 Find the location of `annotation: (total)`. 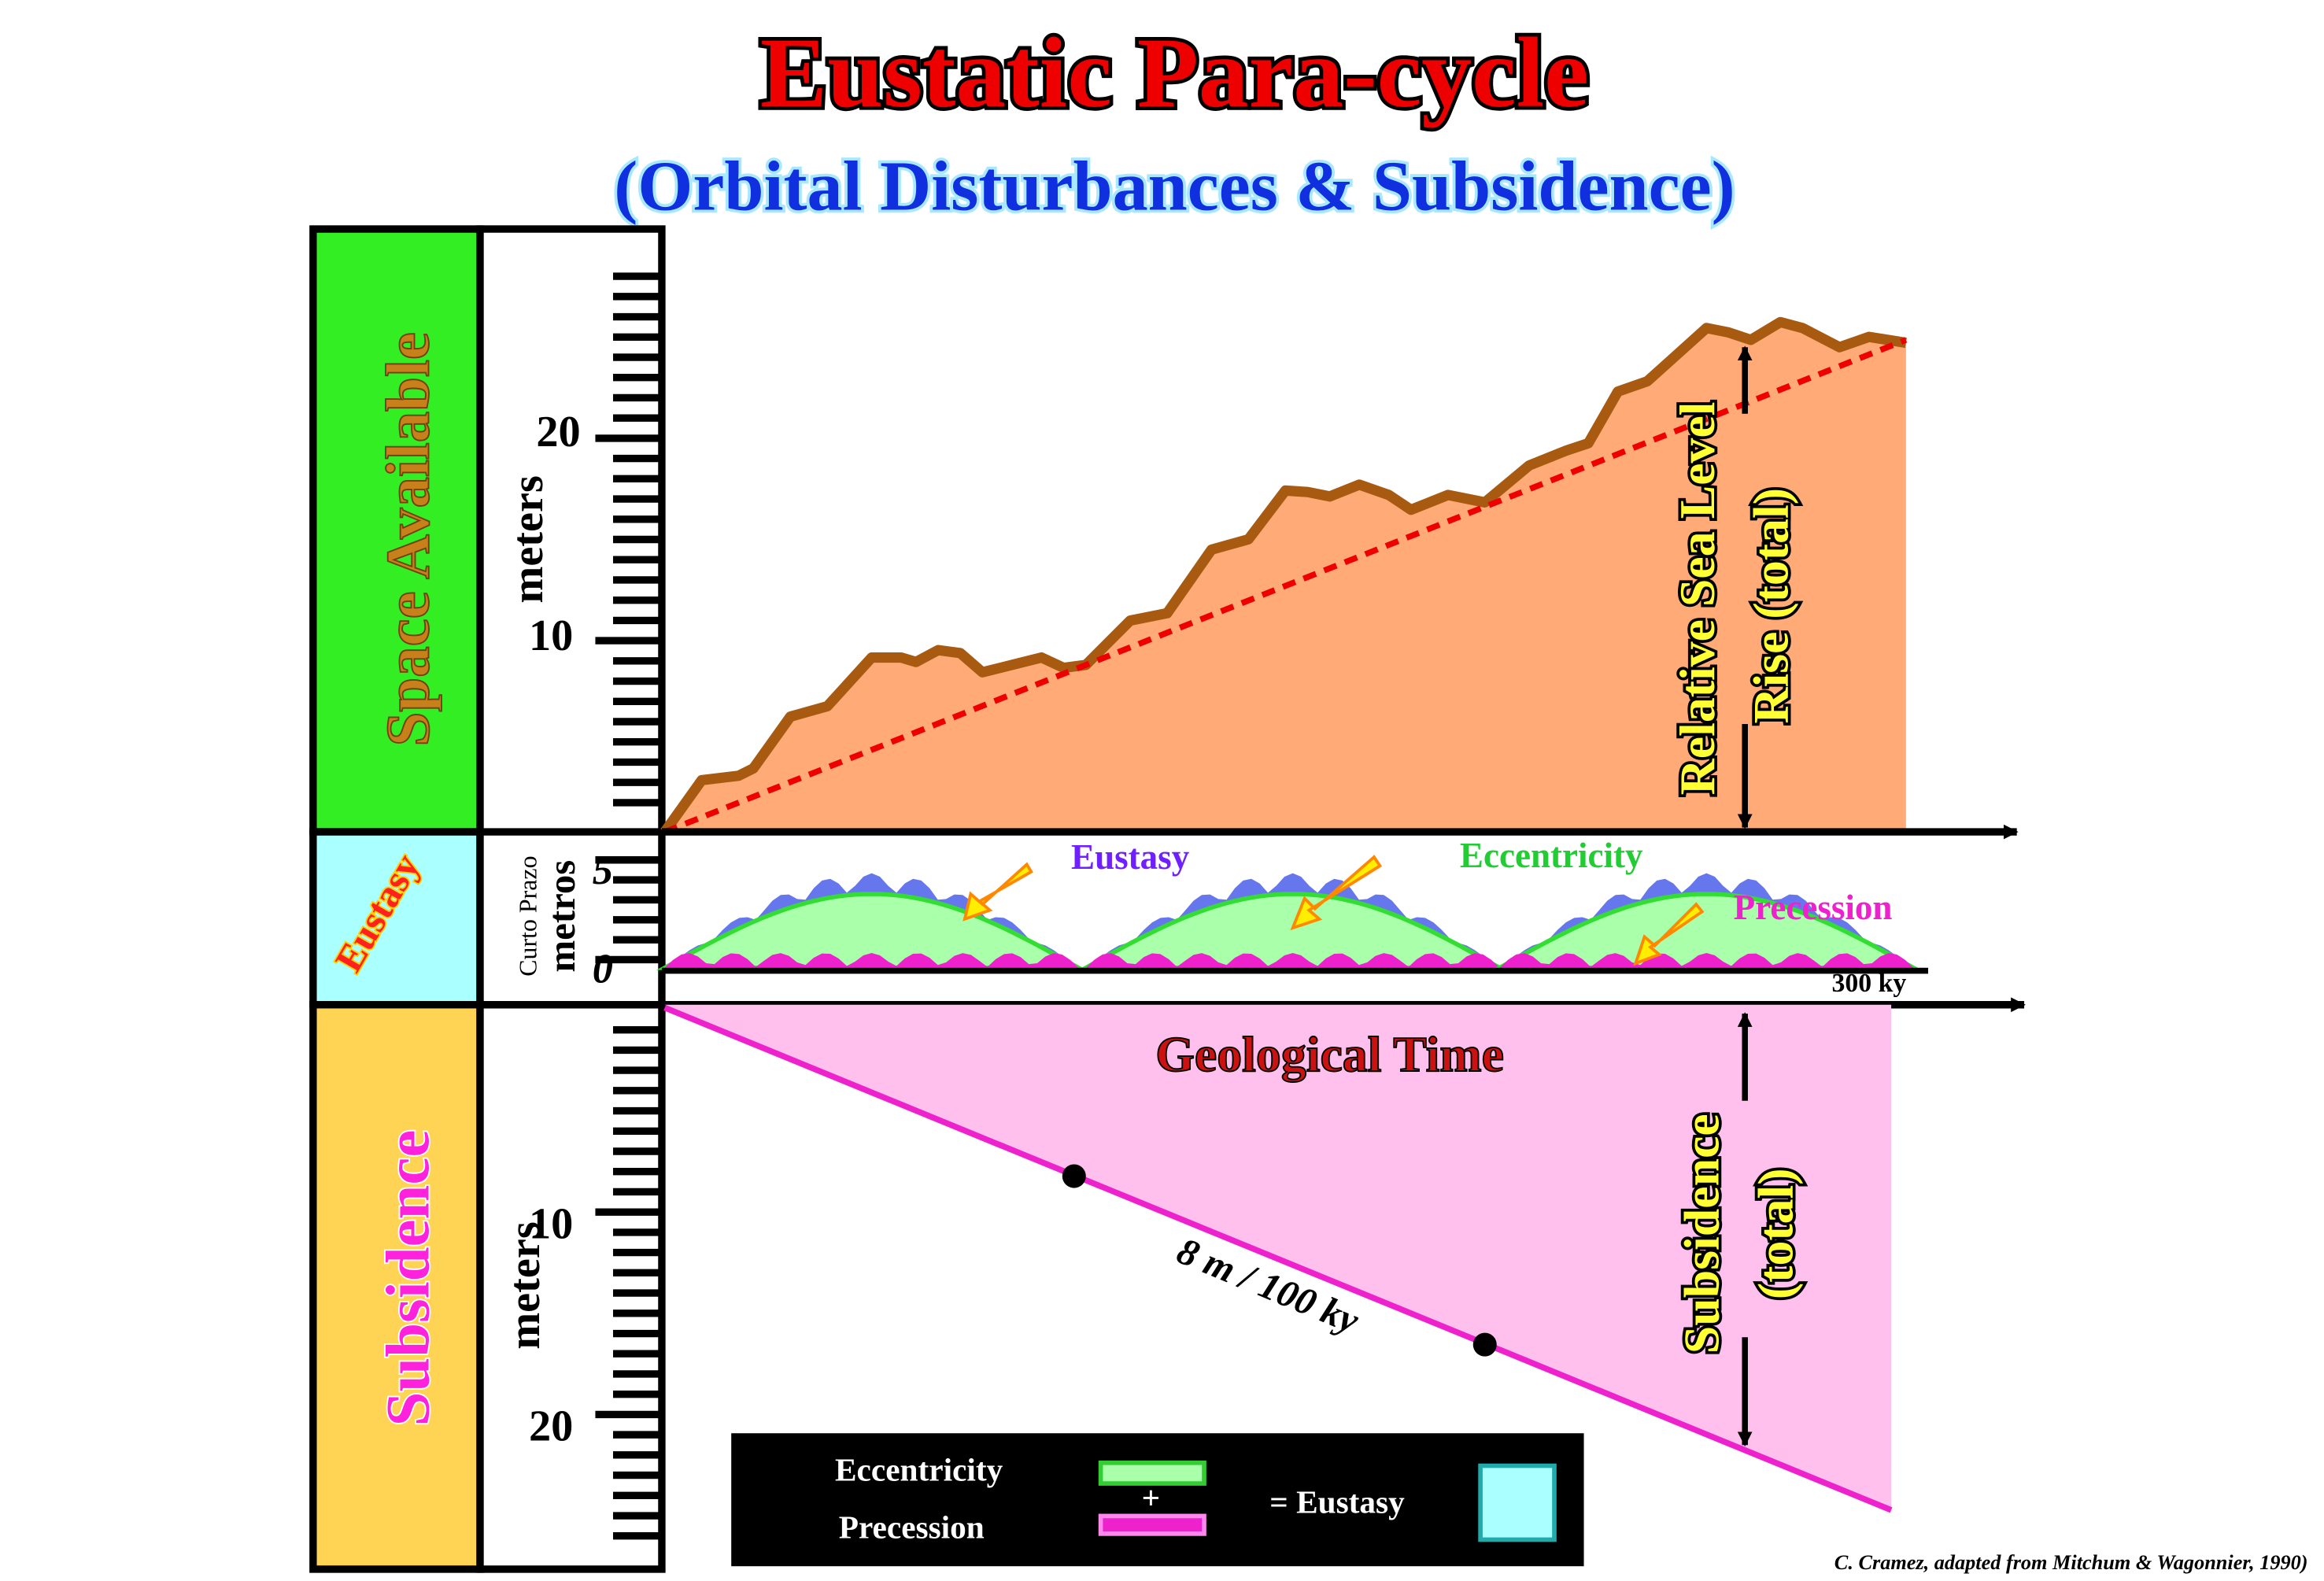

annotation: (total) is located at coordinates (1775, 1234).